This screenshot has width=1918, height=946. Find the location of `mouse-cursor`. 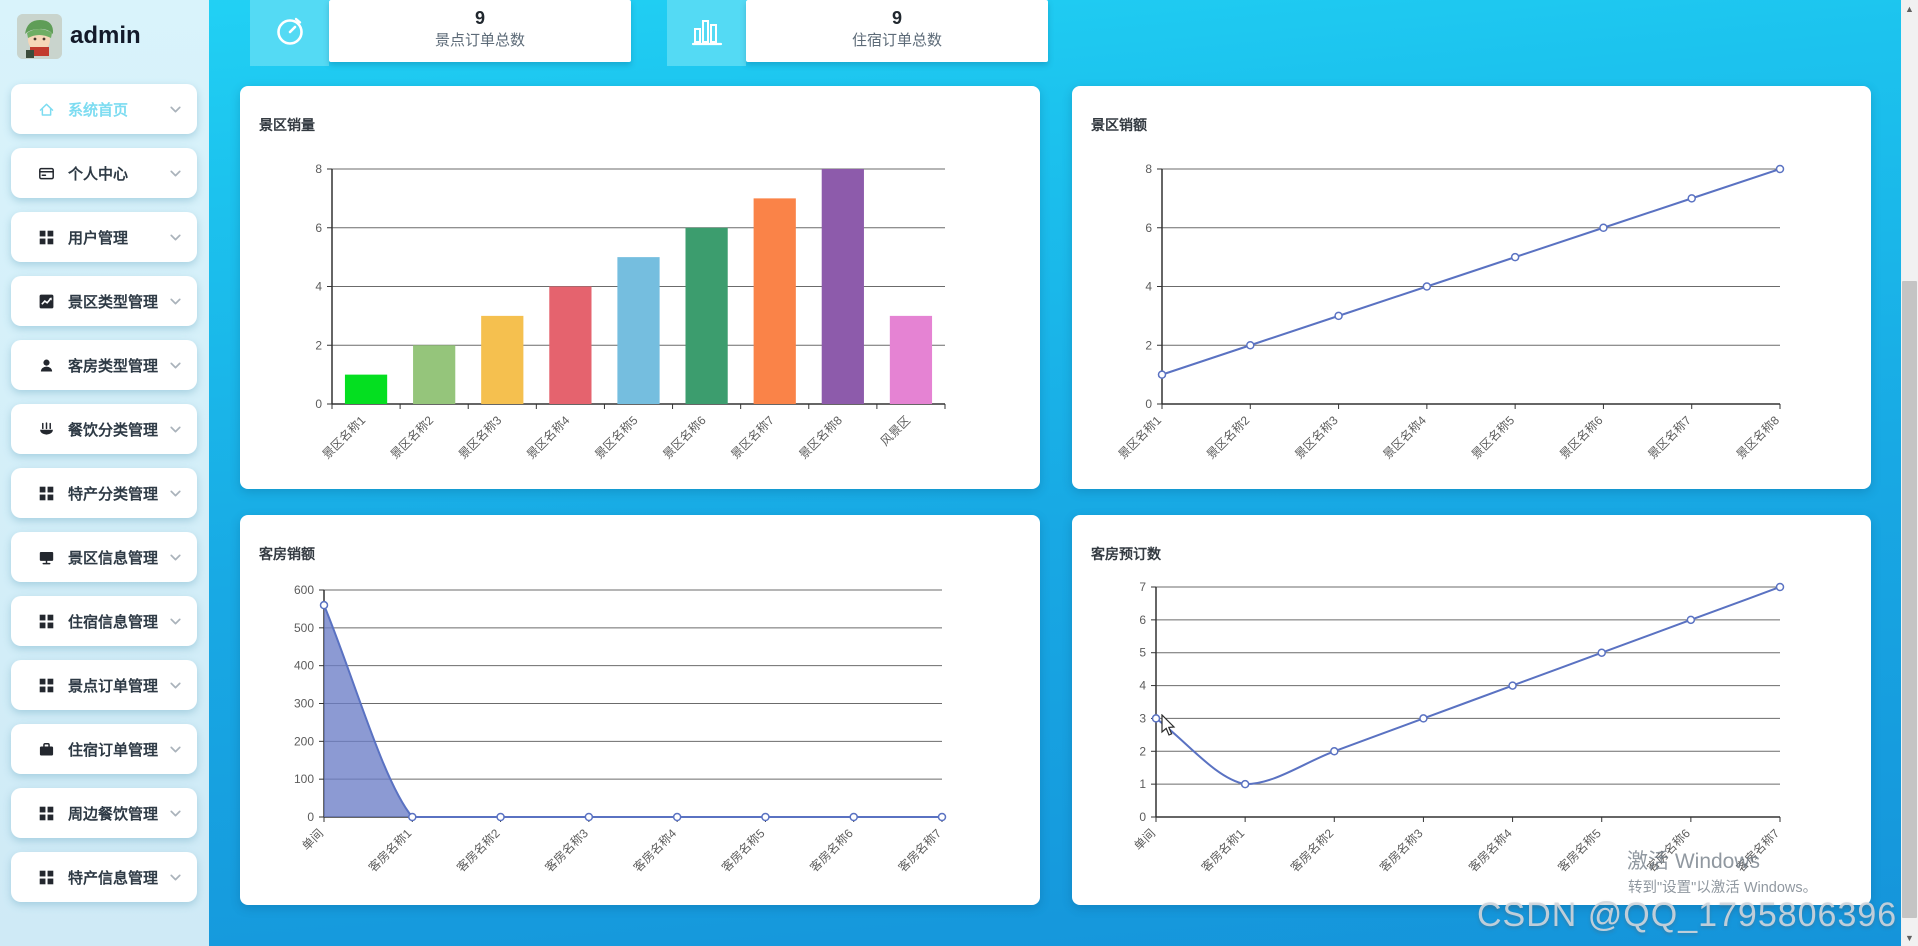

mouse-cursor is located at coordinates (1168, 725).